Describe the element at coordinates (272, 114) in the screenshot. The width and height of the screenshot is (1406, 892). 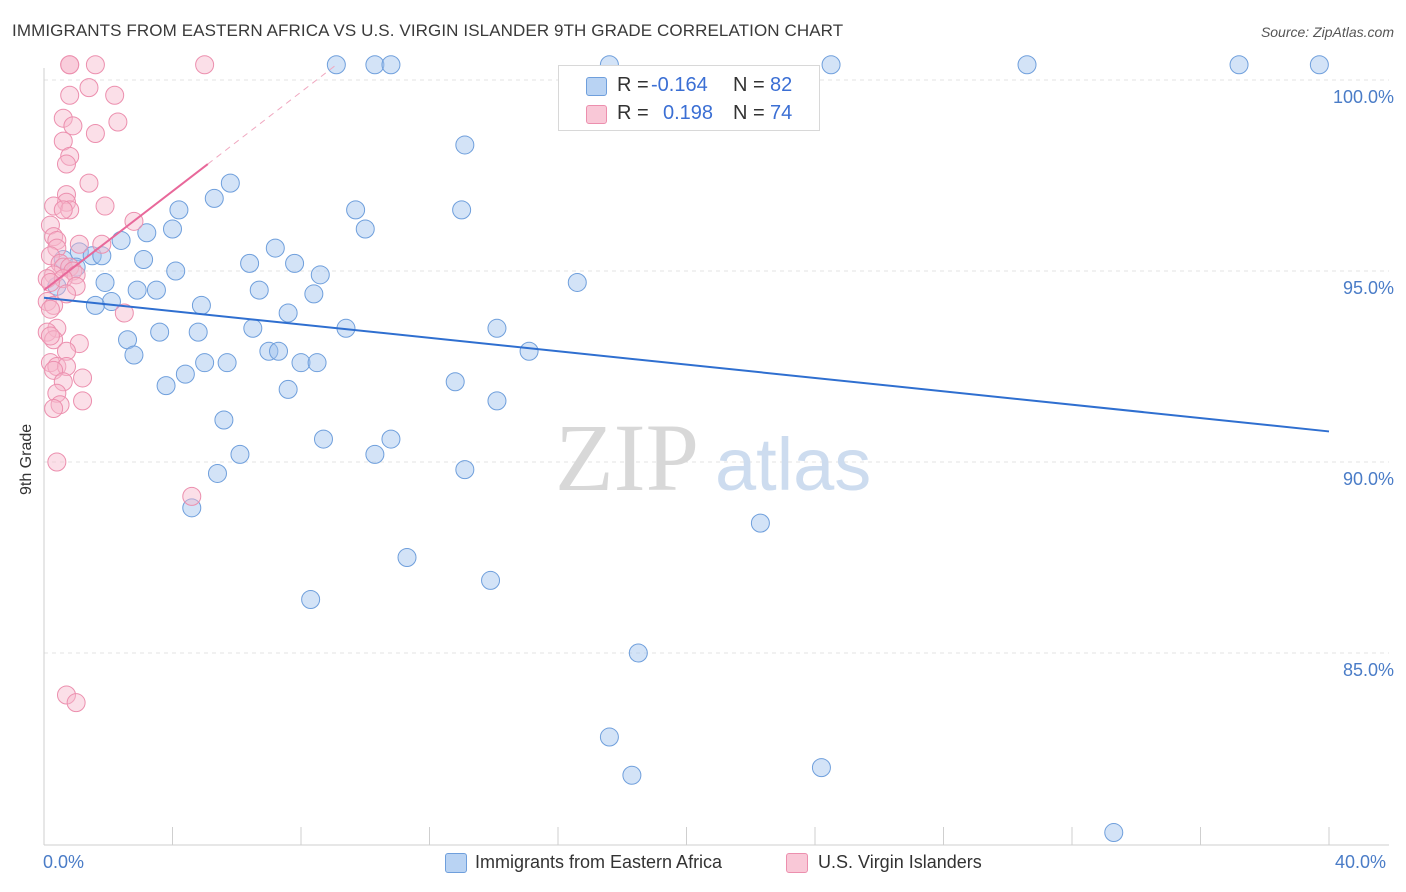
I see `trend-line-virgin-islanders-extension` at that location.